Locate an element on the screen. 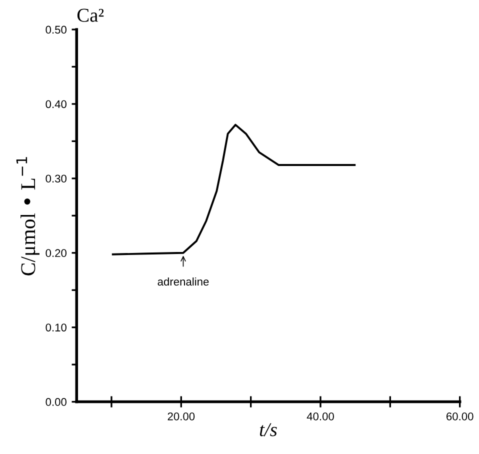 The image size is (479, 454). y-tick-label: 0.30 is located at coordinates (56, 178).